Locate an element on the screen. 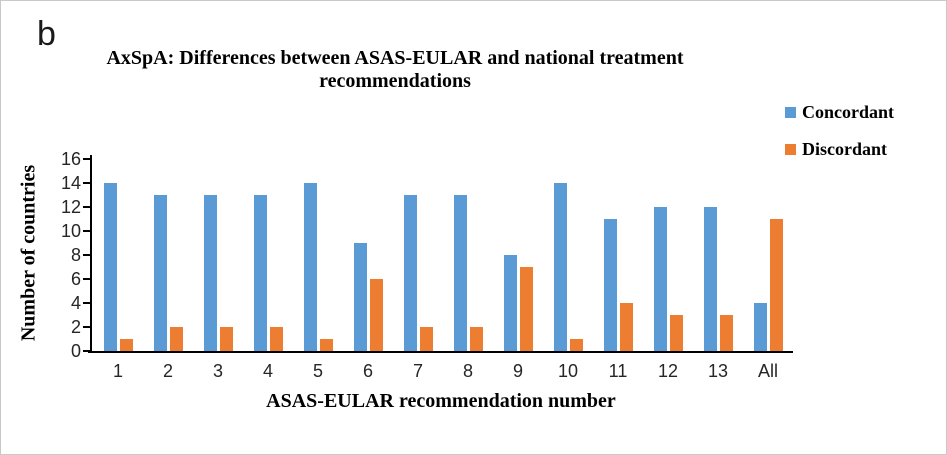 This screenshot has width=947, height=455. legend: Concordant Discordant is located at coordinates (839, 138).